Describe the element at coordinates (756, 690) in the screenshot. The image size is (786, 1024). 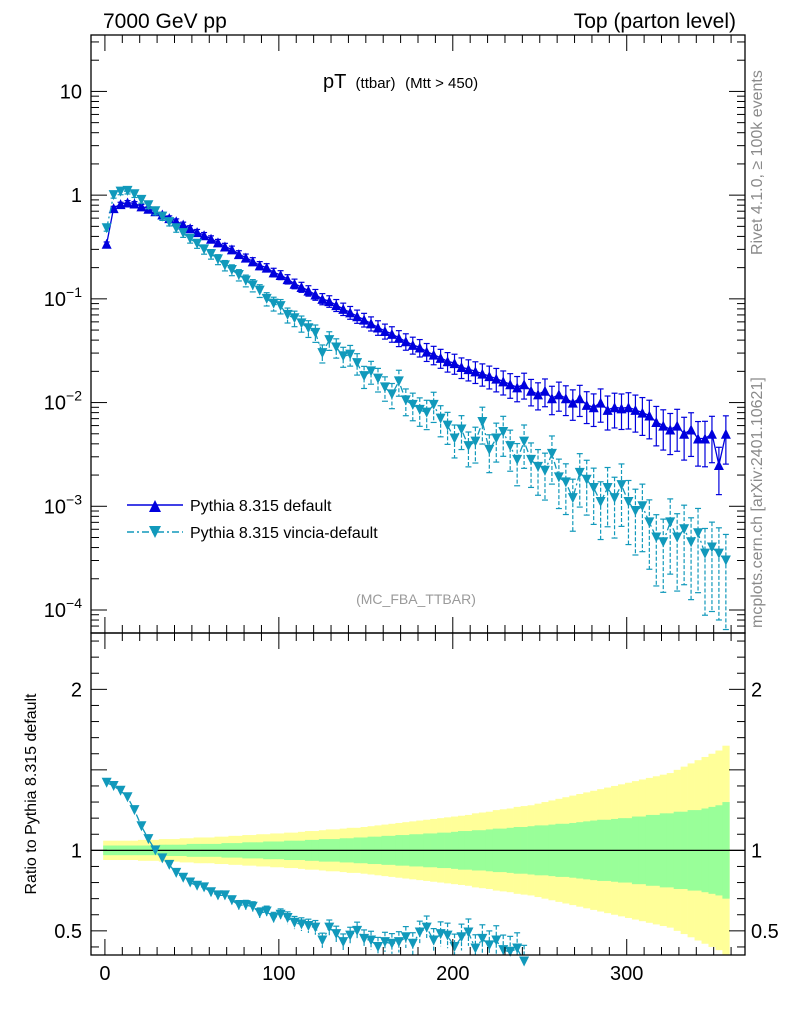
I see `ratio-y-tick-label-right: 2` at that location.